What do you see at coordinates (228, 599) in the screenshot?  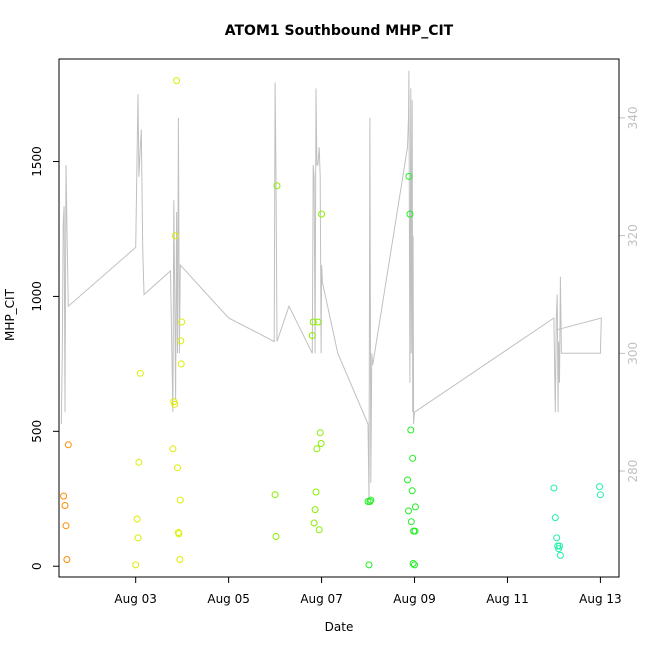 I see `x-tick-label: Aug 05` at bounding box center [228, 599].